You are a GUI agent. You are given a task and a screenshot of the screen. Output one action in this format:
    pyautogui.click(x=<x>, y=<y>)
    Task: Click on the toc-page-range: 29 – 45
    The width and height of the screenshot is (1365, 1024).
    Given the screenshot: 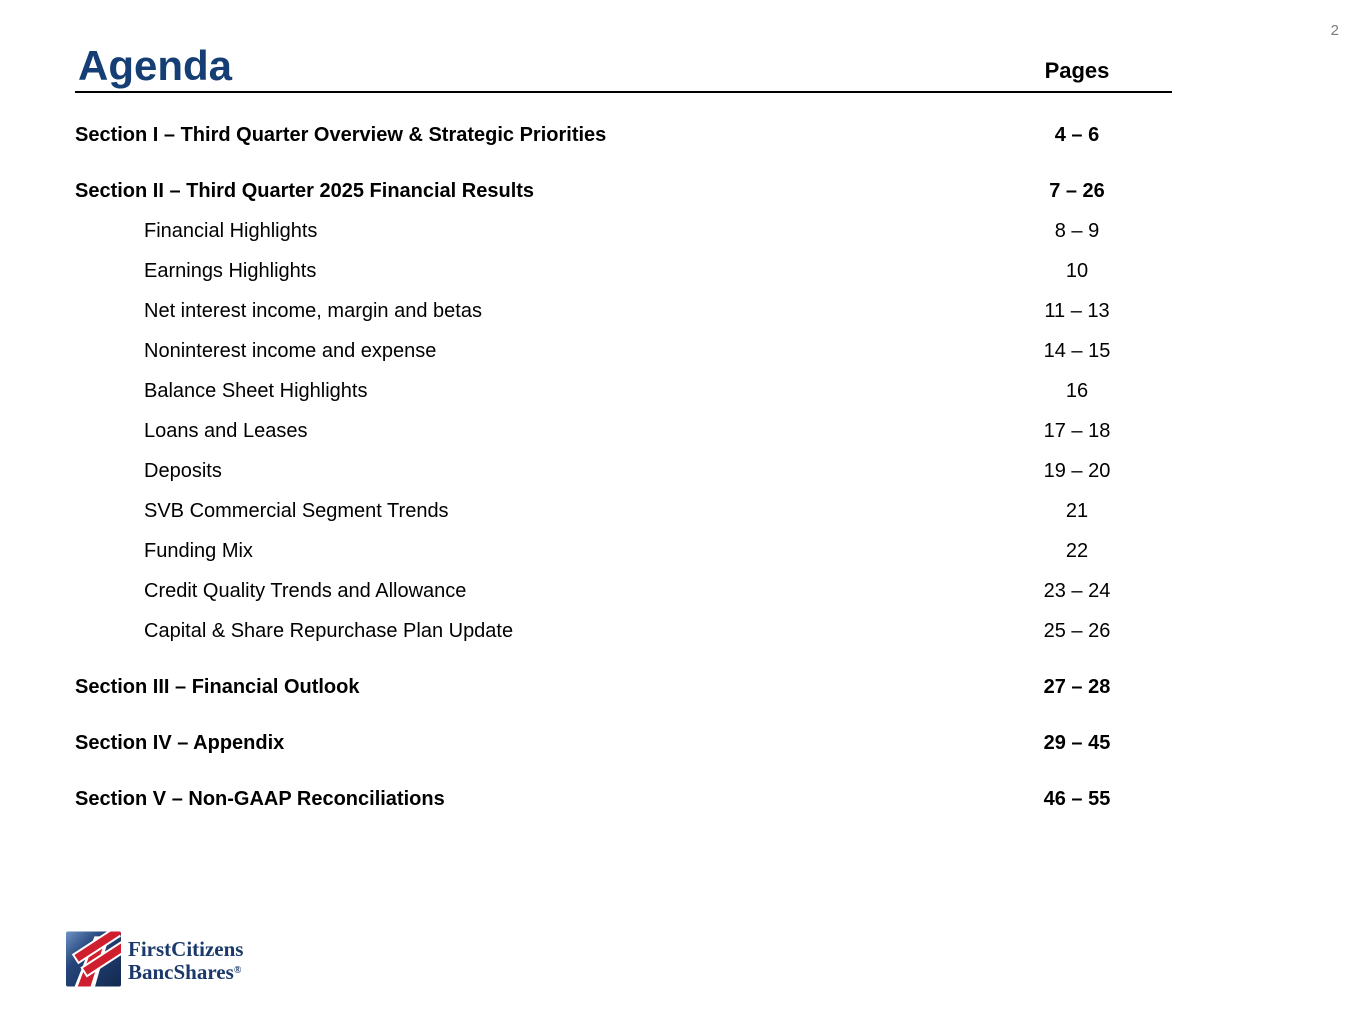 What is the action you would take?
    pyautogui.click(x=1077, y=742)
    